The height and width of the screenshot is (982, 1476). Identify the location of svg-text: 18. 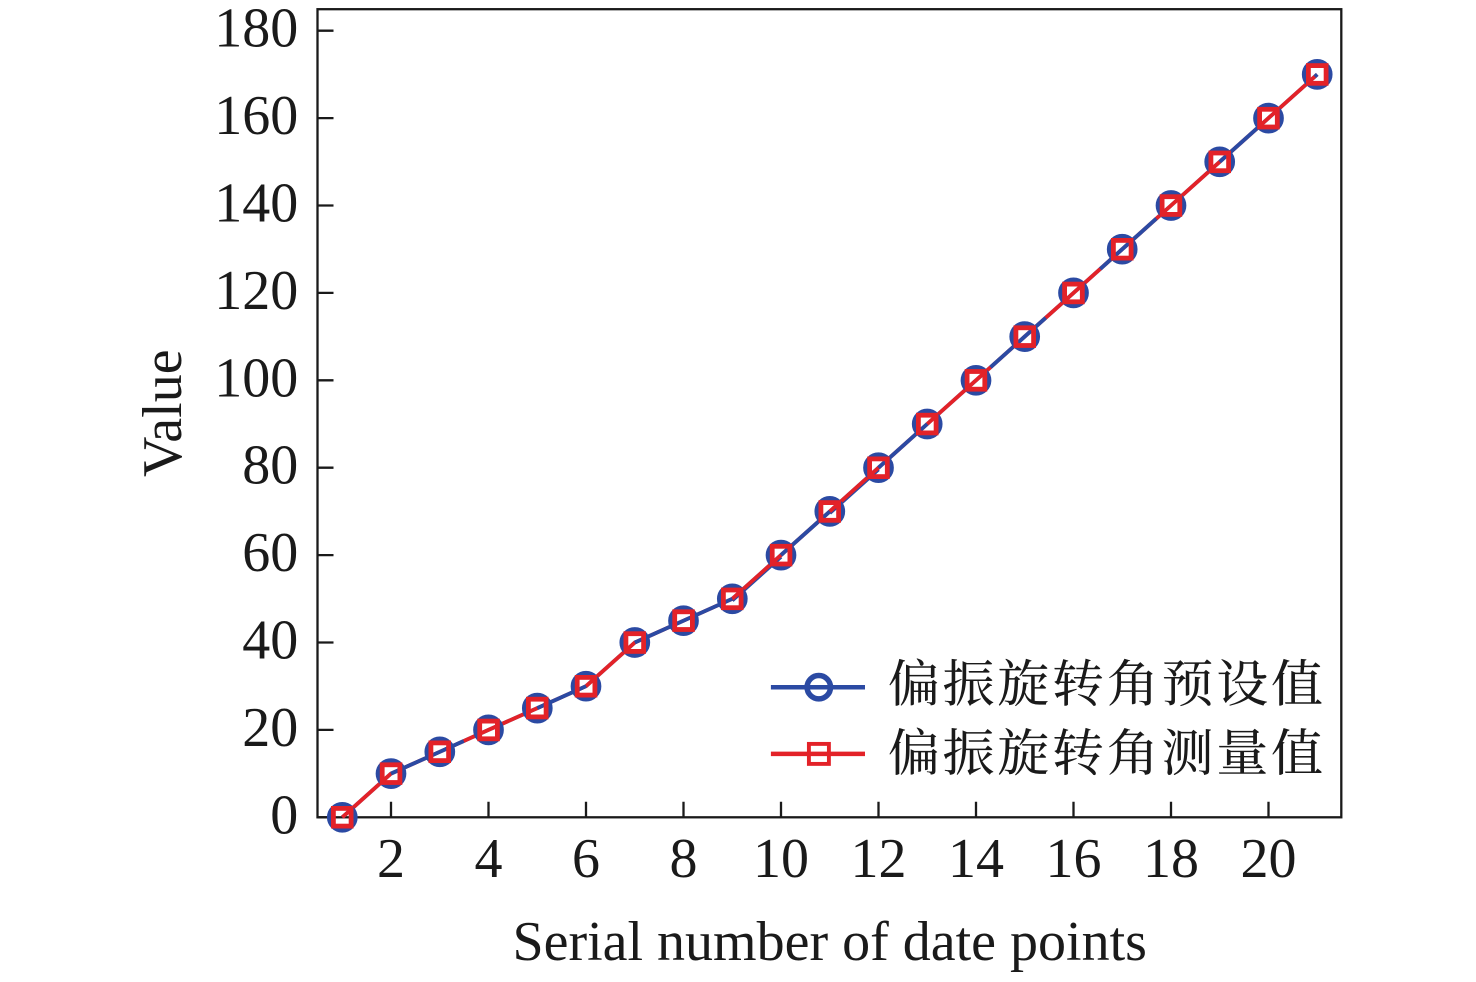
(1171, 859).